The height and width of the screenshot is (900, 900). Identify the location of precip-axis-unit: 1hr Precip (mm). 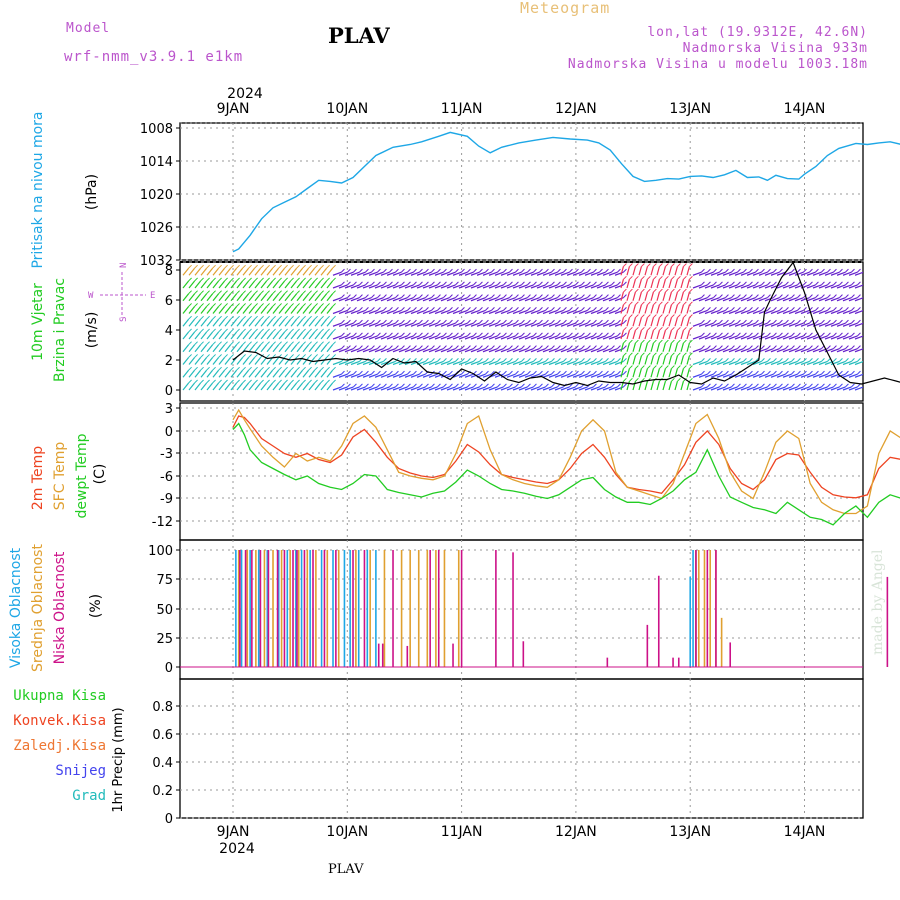
(118, 759).